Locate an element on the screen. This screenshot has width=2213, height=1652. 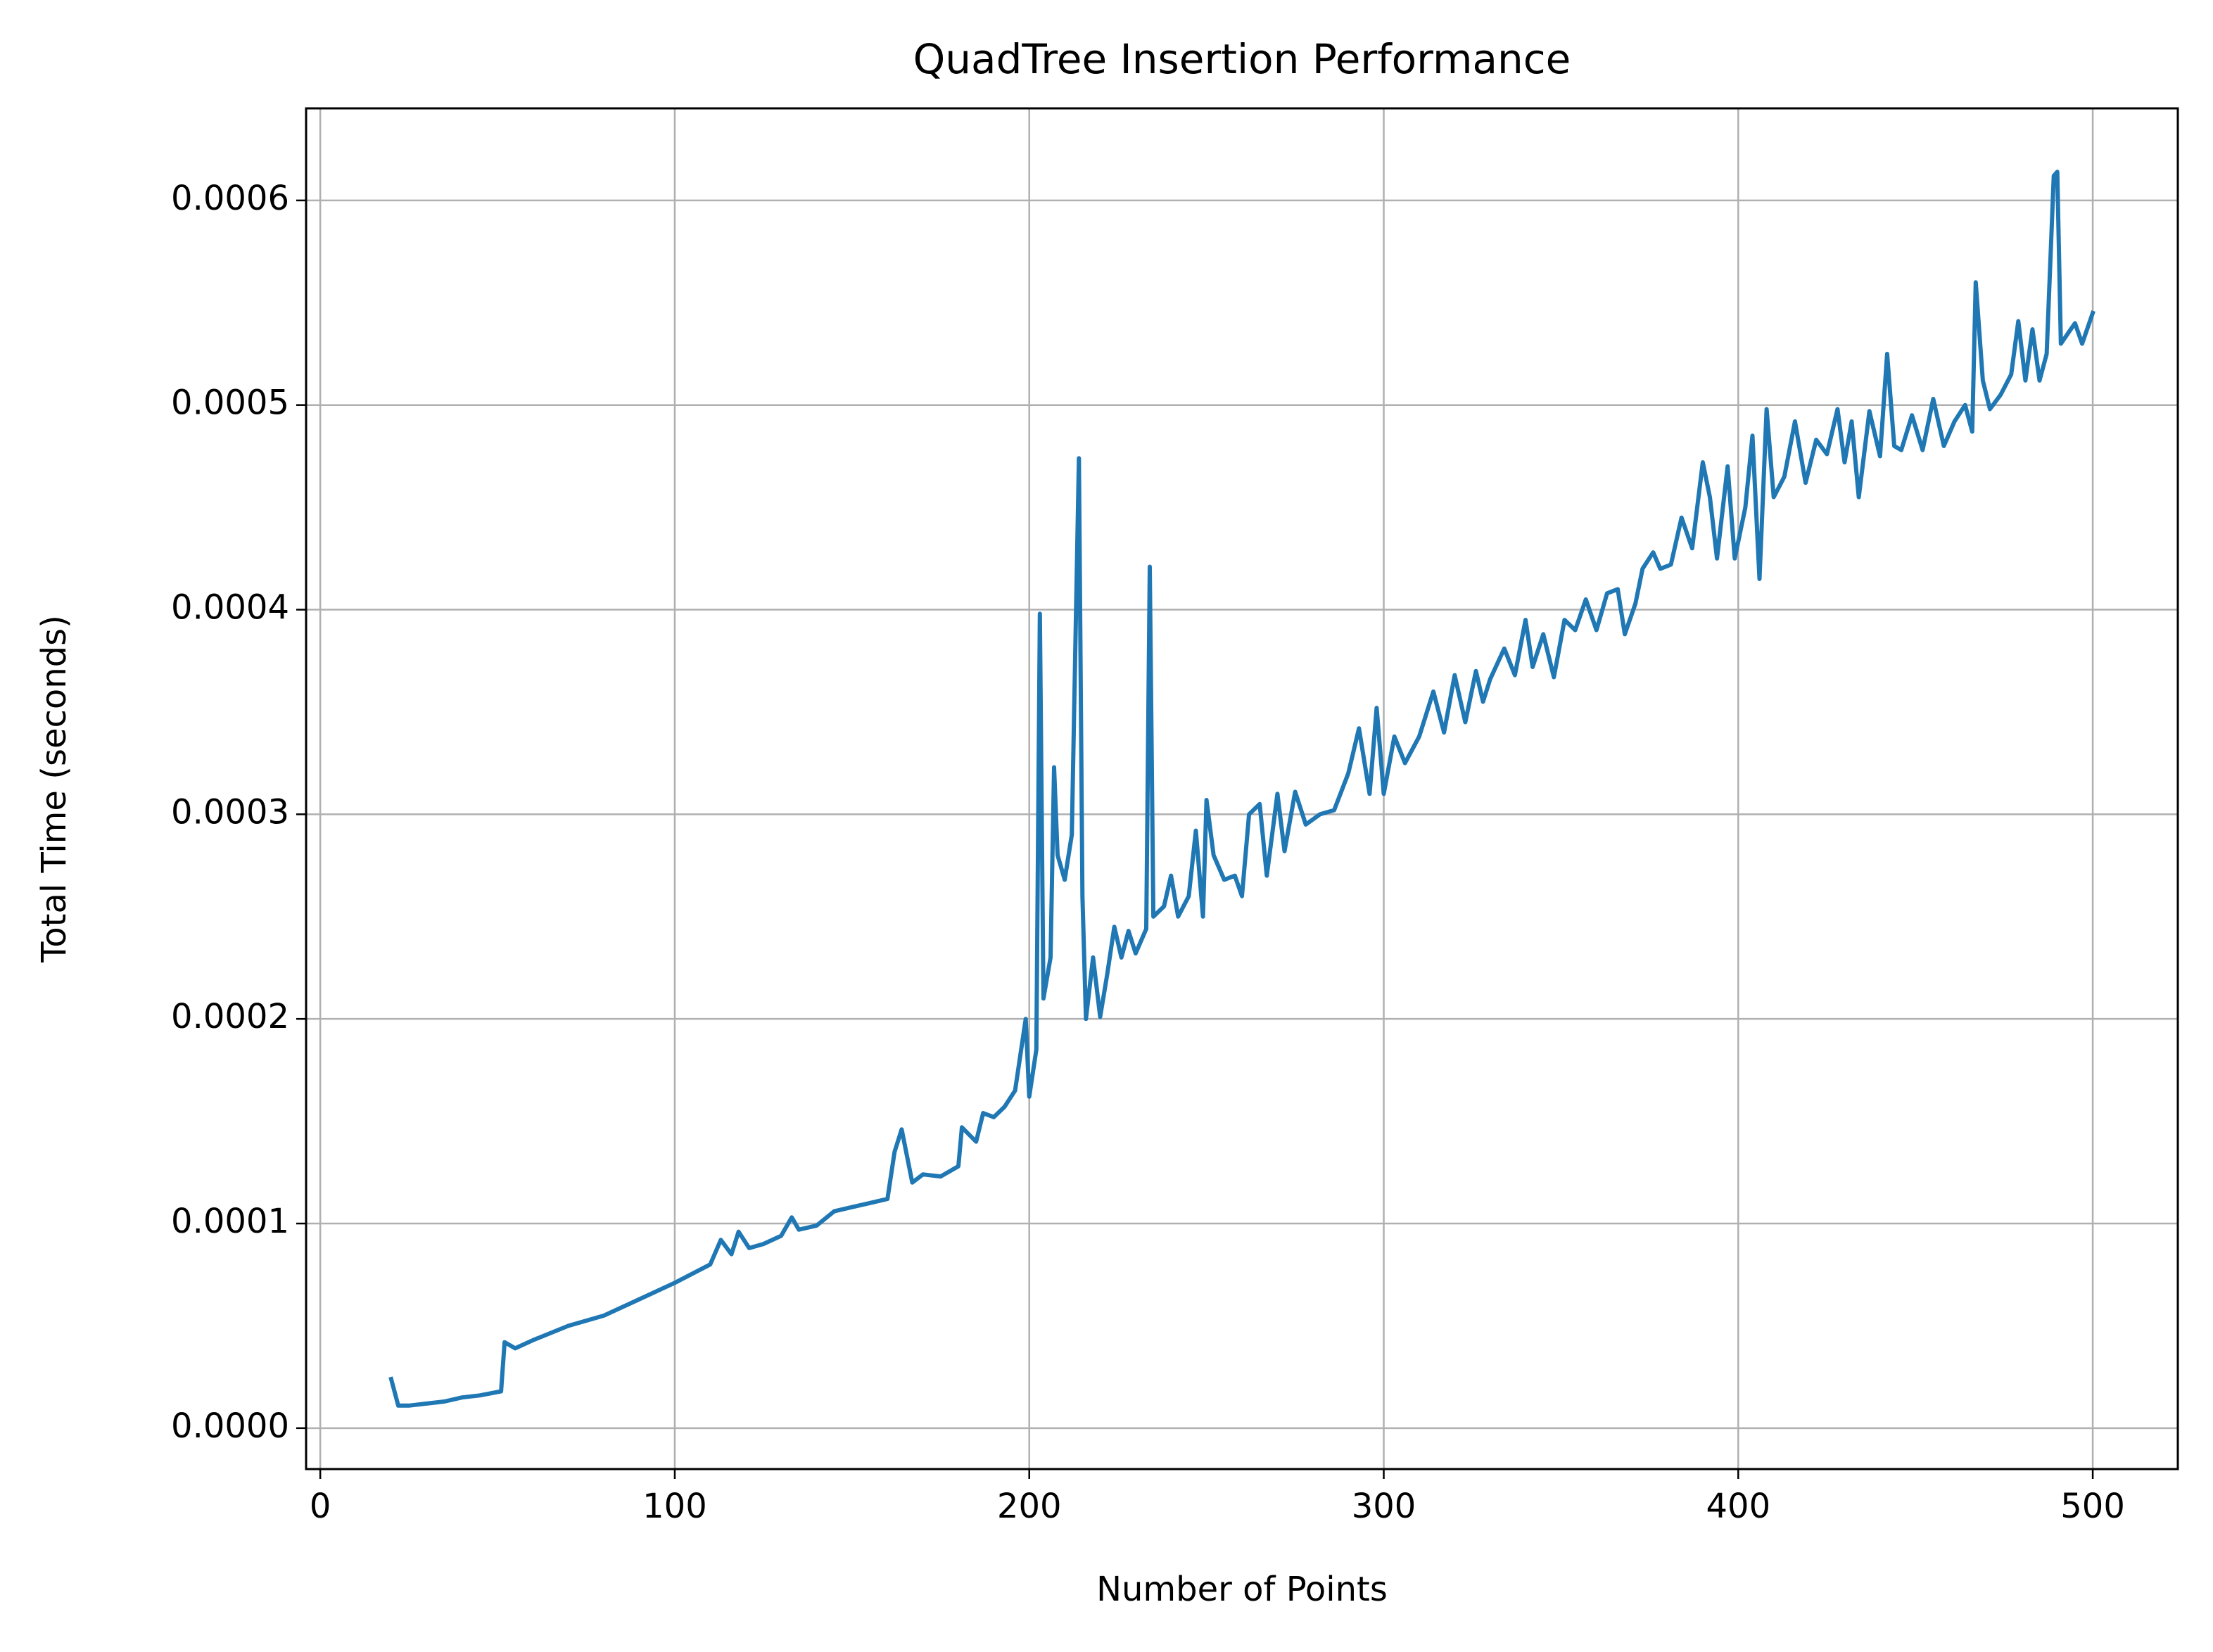
x-tick-label: 300 is located at coordinates (1384, 1506).